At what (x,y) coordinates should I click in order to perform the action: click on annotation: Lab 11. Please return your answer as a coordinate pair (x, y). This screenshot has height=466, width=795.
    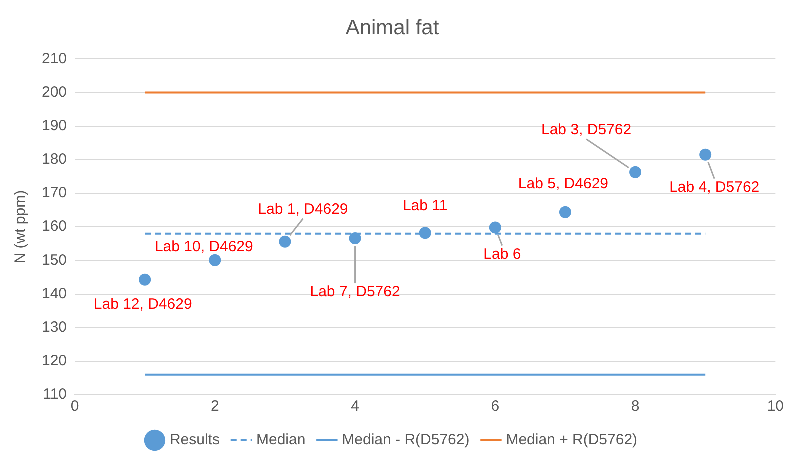
    Looking at the image, I should click on (425, 205).